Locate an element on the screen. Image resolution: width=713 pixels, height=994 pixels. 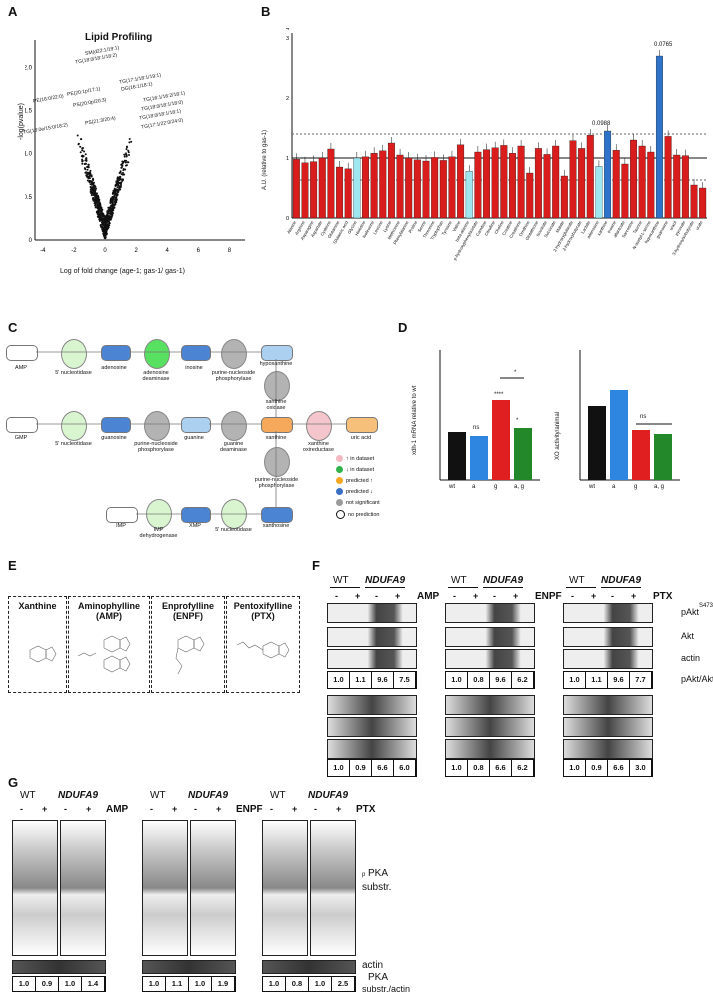
g-mut-label: NDUFA9 is located at coordinates (78, 795).